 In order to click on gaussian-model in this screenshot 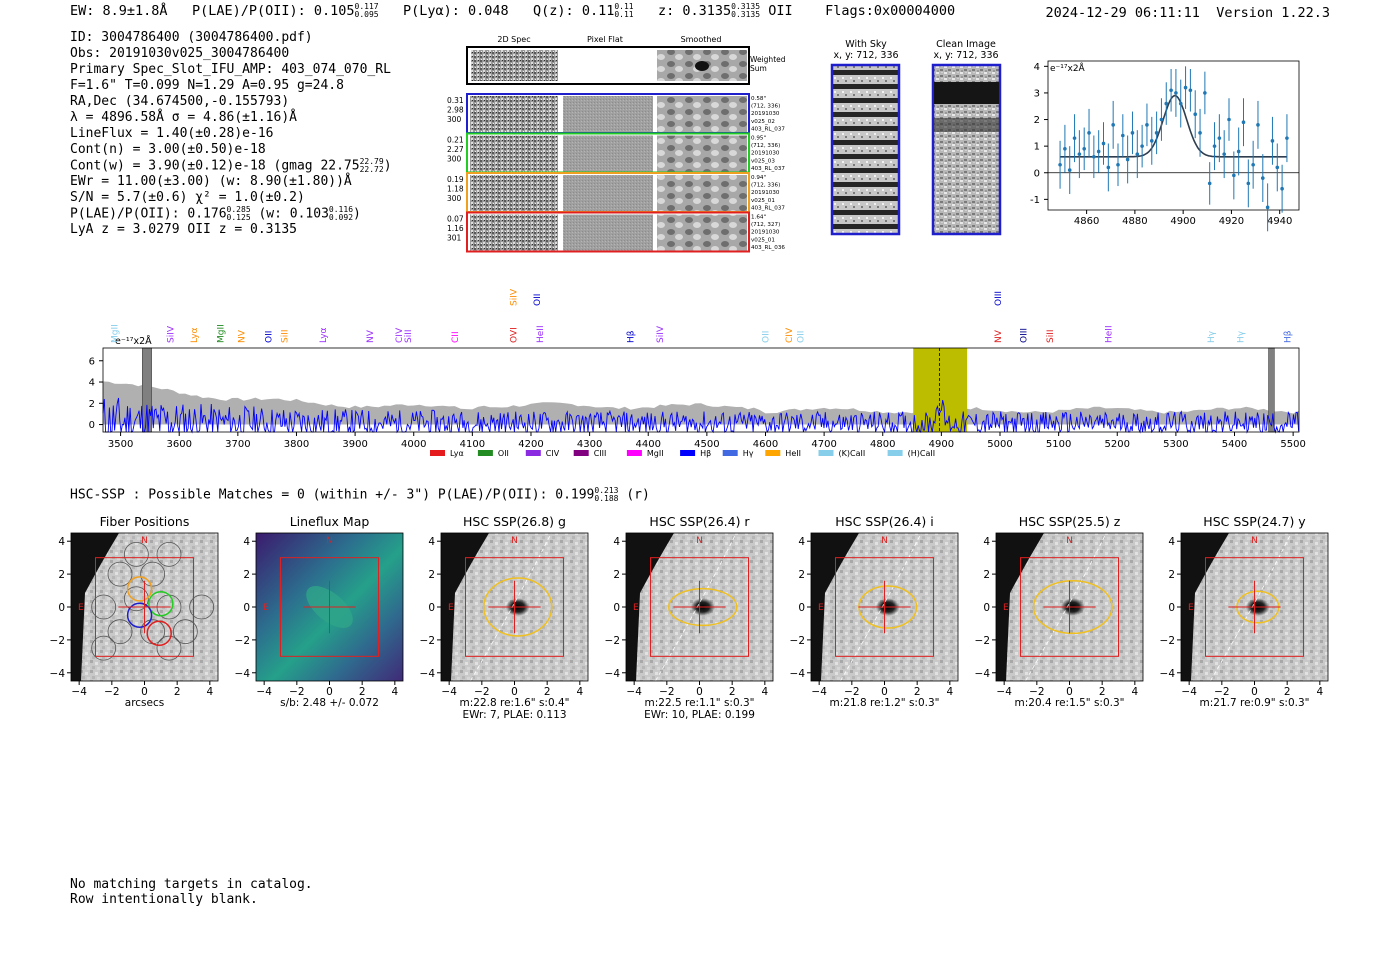, I will do `click(1173, 126)`.